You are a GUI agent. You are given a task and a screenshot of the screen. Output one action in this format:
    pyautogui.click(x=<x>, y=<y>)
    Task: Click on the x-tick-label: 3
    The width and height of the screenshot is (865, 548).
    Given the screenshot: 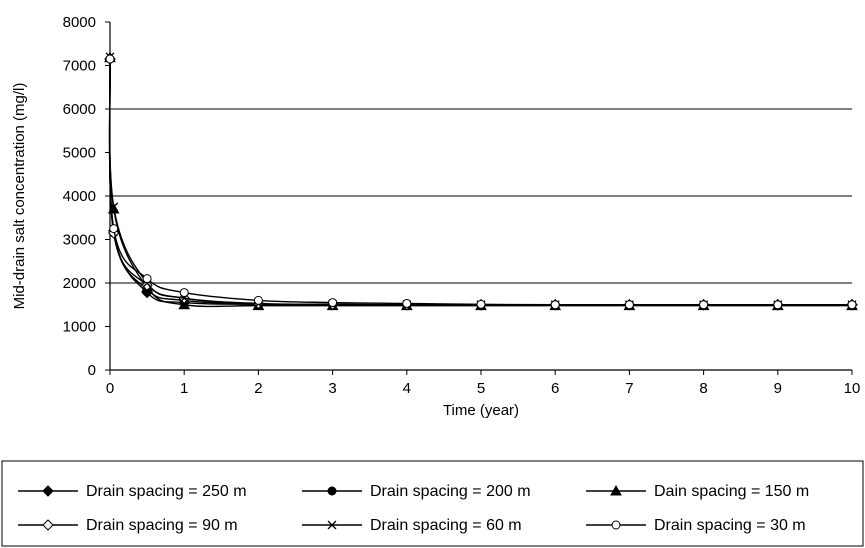 What is the action you would take?
    pyautogui.click(x=332, y=388)
    